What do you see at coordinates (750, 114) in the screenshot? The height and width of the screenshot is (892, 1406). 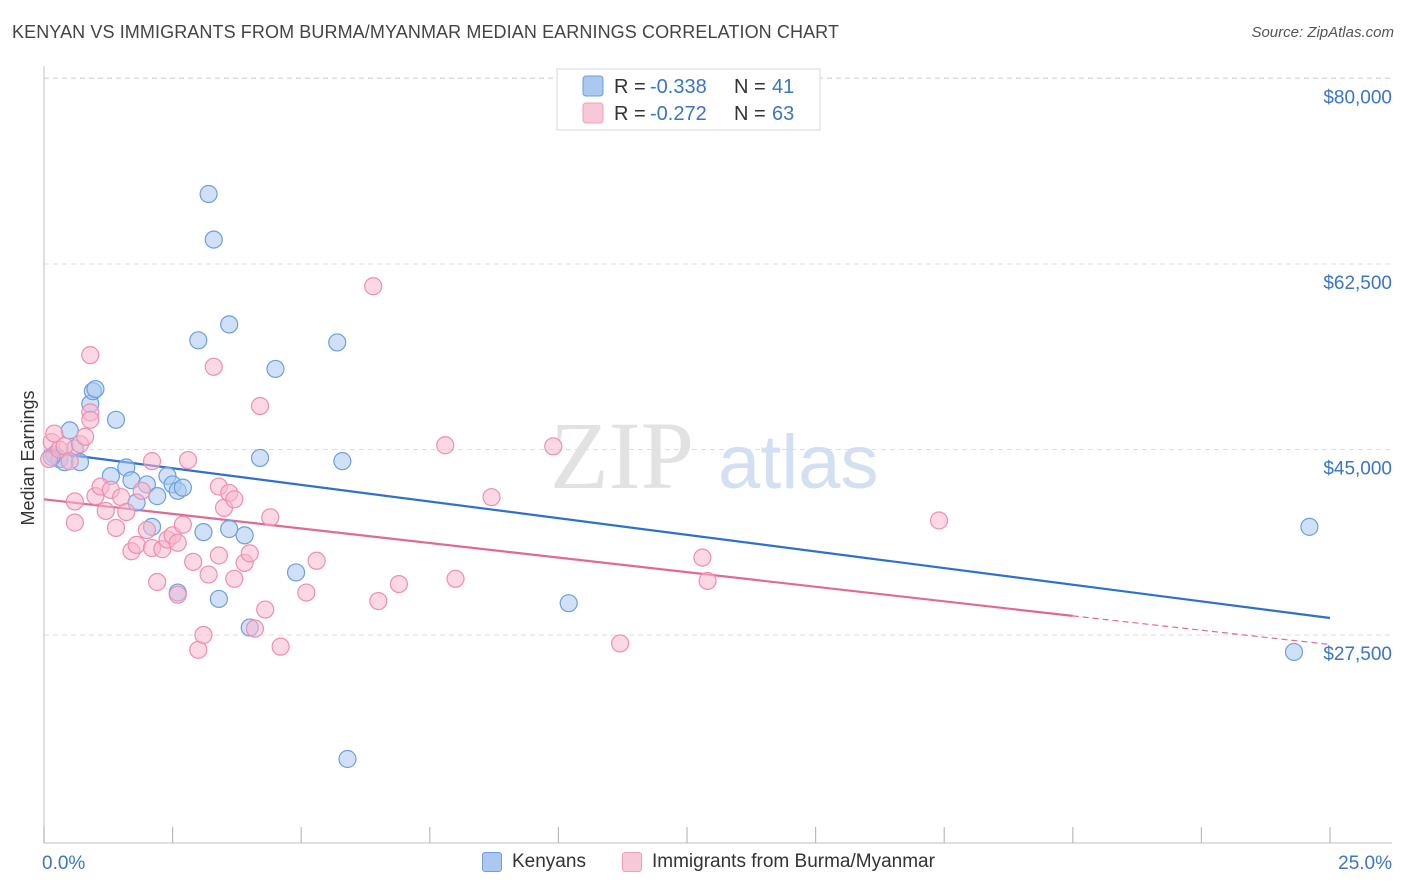 I see `legend-n-label-burma: N =` at bounding box center [750, 114].